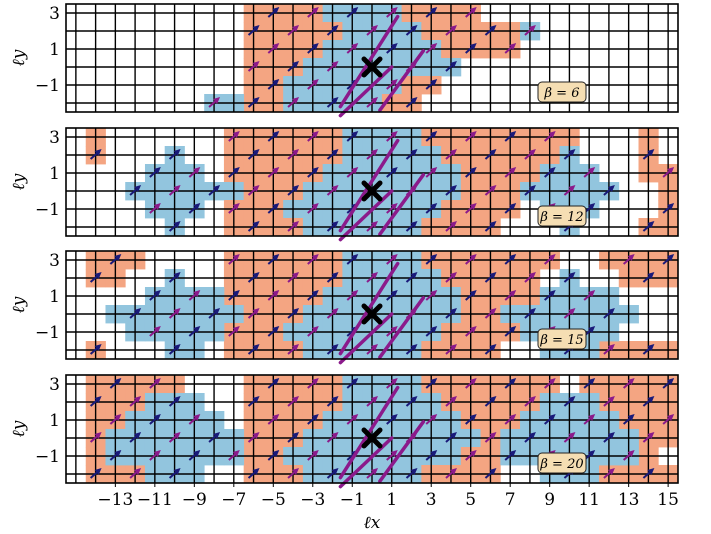 This screenshot has height=534, width=711. Describe the element at coordinates (561, 340) in the screenshot. I see `beta-label: β = 15` at that location.